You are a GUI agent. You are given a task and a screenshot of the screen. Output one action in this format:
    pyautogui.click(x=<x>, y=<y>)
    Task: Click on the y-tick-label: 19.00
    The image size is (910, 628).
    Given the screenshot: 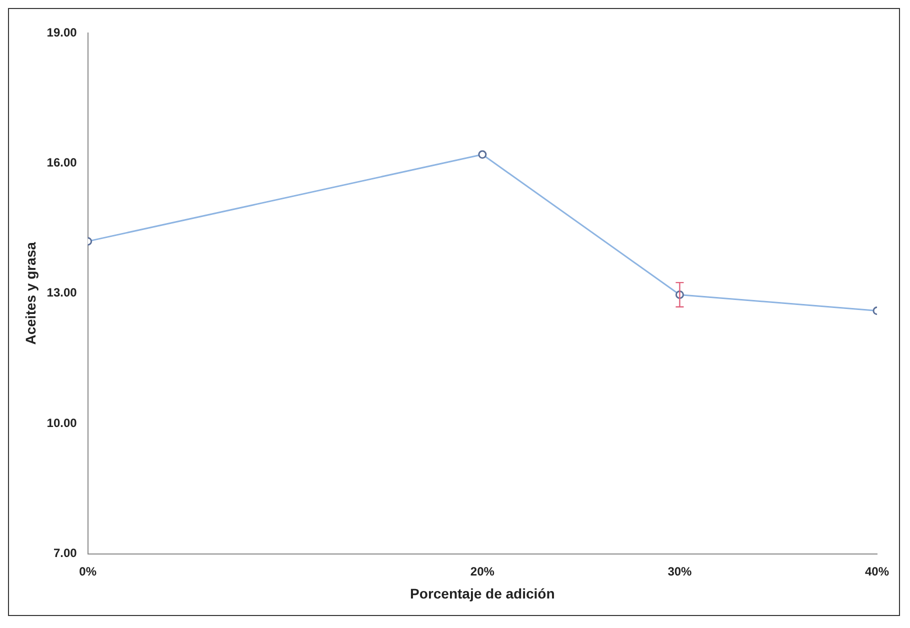 What is the action you would take?
    pyautogui.click(x=62, y=32)
    